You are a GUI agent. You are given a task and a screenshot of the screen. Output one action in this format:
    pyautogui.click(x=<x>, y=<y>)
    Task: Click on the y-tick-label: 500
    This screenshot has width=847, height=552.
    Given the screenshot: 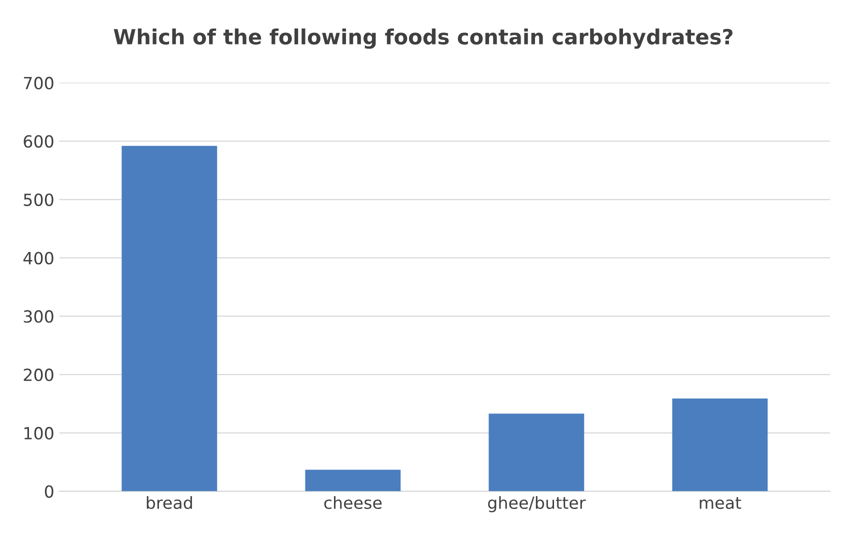 What is the action you would take?
    pyautogui.click(x=39, y=199)
    